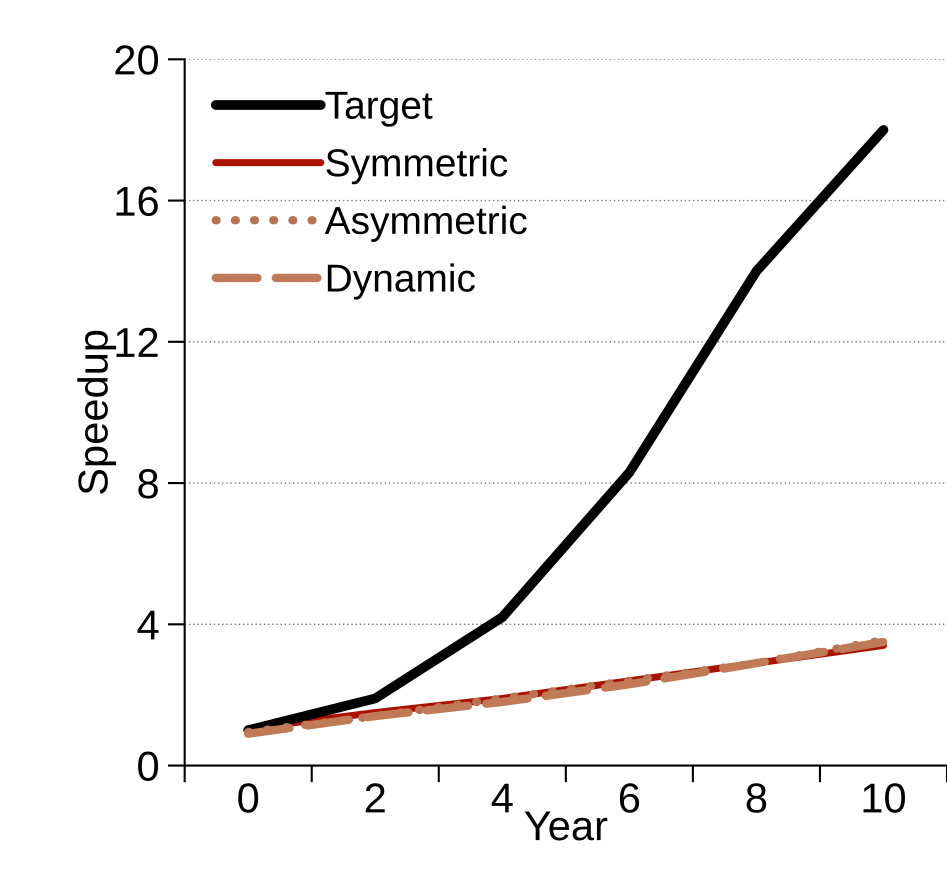  I want to click on x-tick-label: 2, so click(375, 797).